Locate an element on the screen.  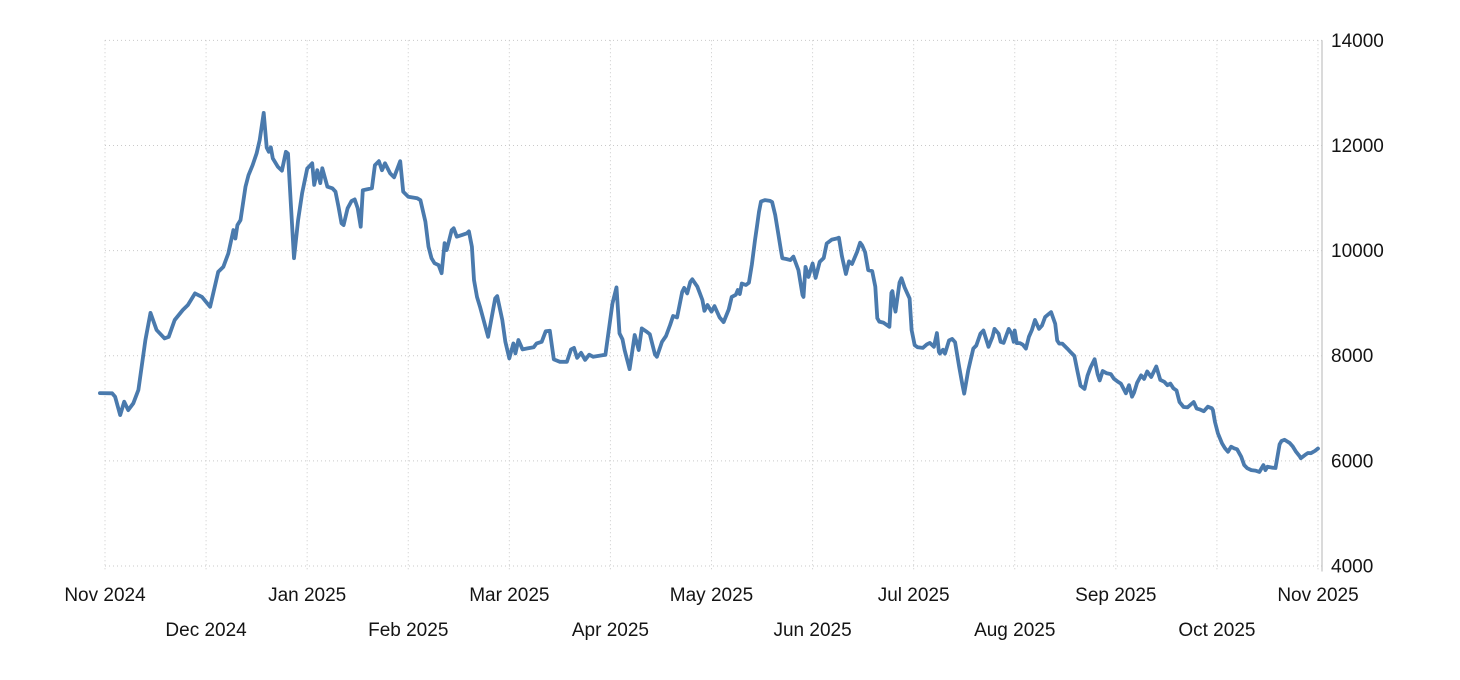
x-axis-label: May 2025 is located at coordinates (711, 595).